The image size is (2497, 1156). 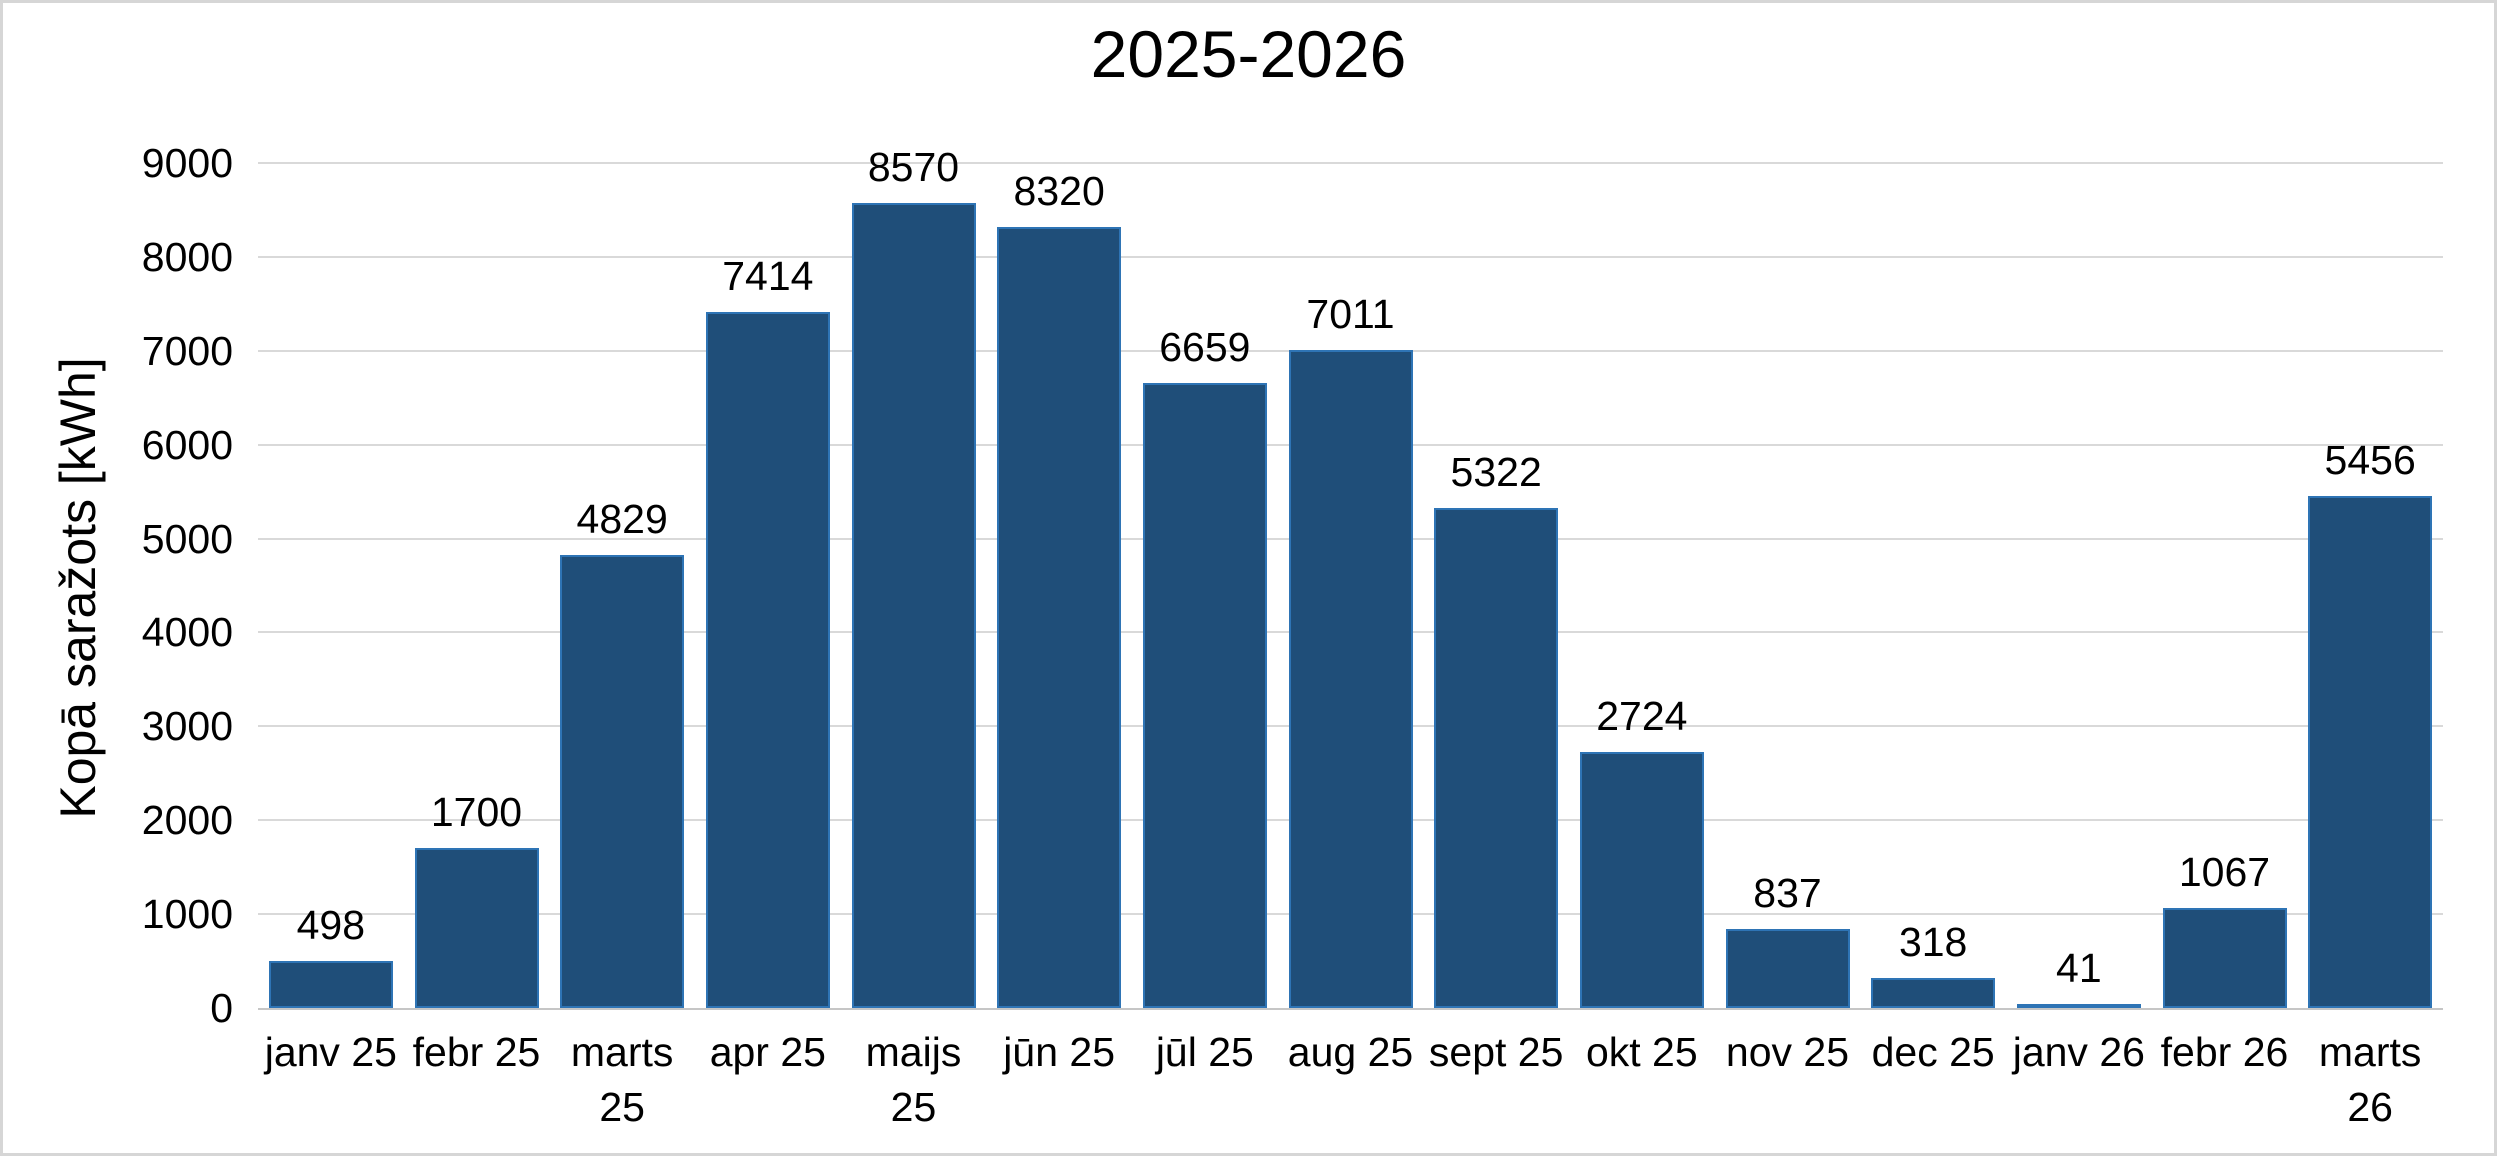 What do you see at coordinates (1641, 1052) in the screenshot?
I see `x-tick-label: okt 25` at bounding box center [1641, 1052].